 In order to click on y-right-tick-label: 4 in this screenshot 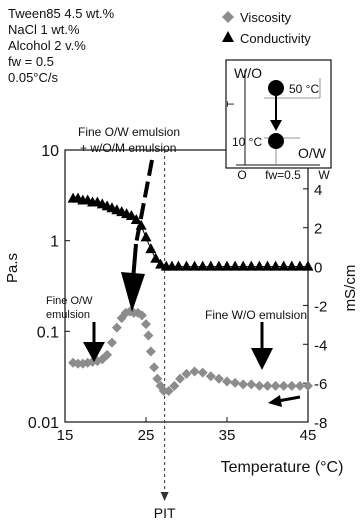, I will do `click(318, 190)`.